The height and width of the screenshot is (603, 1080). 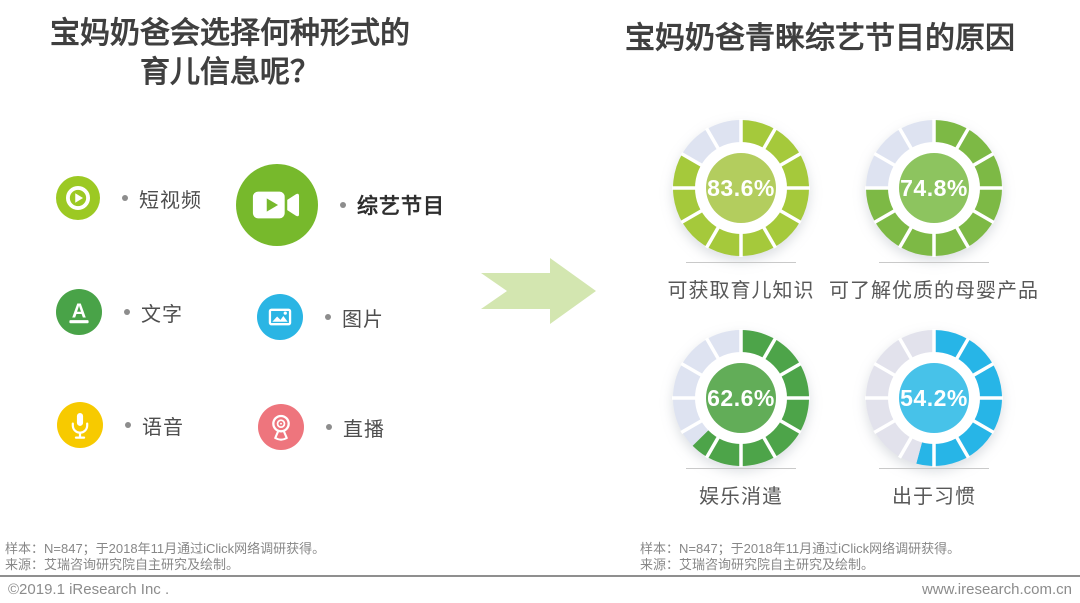 What do you see at coordinates (820, 38) in the screenshot?
I see `right-title: 宝妈奶爸青睐综艺节目的原因` at bounding box center [820, 38].